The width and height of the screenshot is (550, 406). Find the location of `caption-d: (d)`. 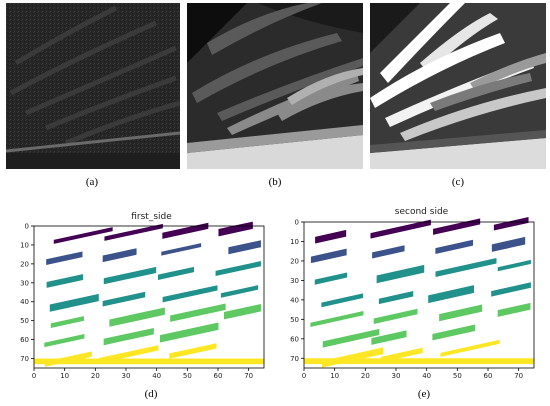

caption-d: (d) is located at coordinates (151, 394).